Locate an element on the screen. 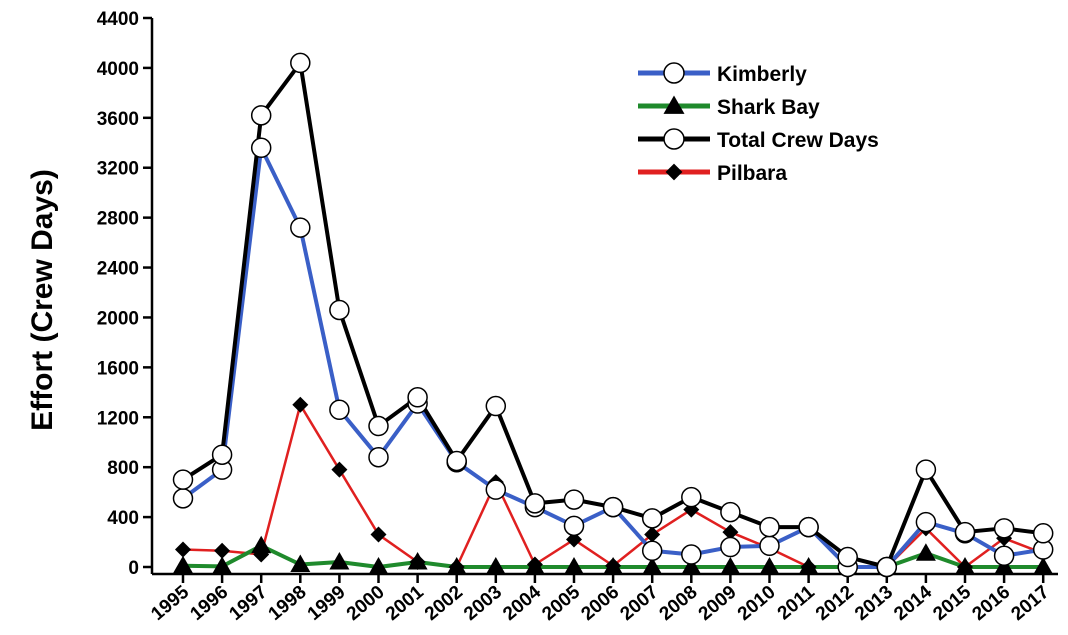  legend-label: Total Crew Days is located at coordinates (798, 140).